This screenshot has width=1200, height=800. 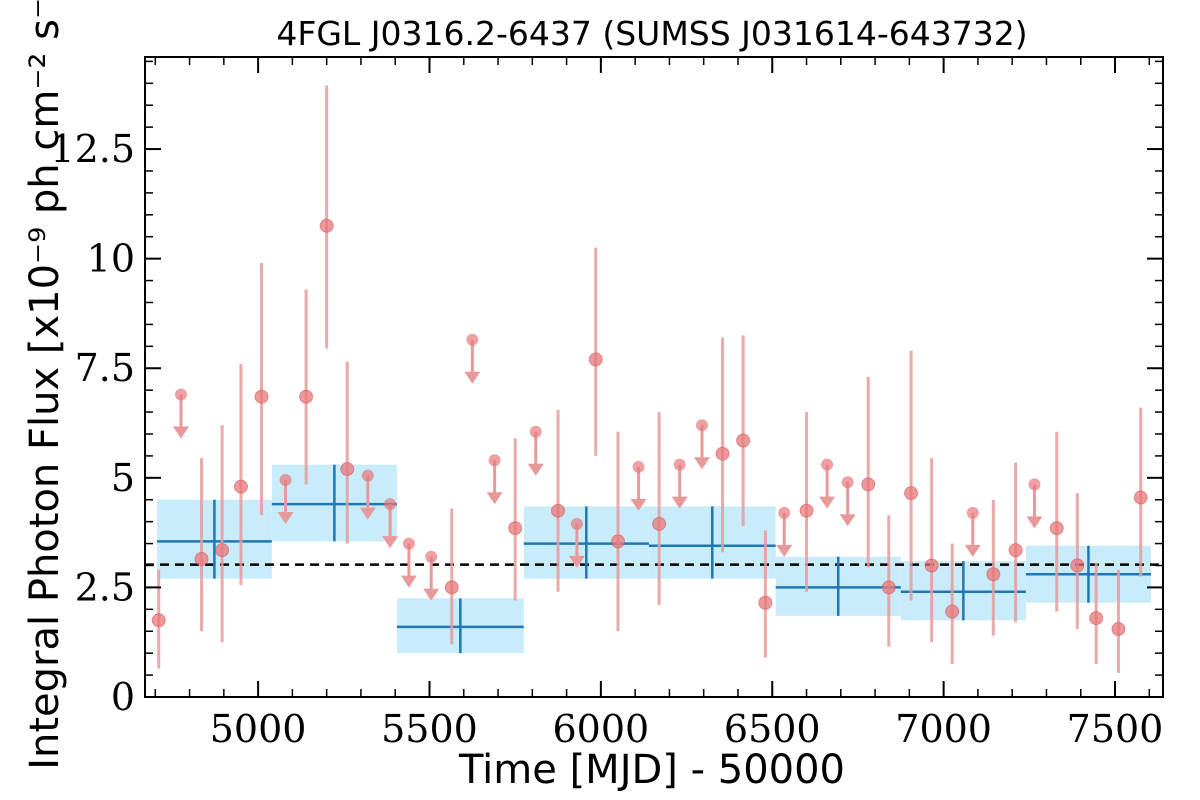 I want to click on x-tick-label-5000: 5000, so click(x=258, y=729).